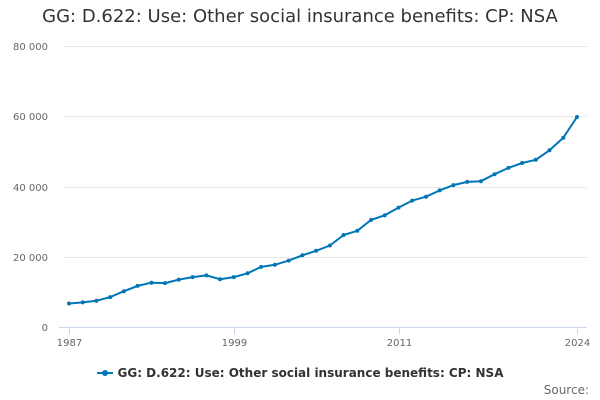 The image size is (600, 400). What do you see at coordinates (30, 117) in the screenshot?
I see `y-tick-label: 60 000` at bounding box center [30, 117].